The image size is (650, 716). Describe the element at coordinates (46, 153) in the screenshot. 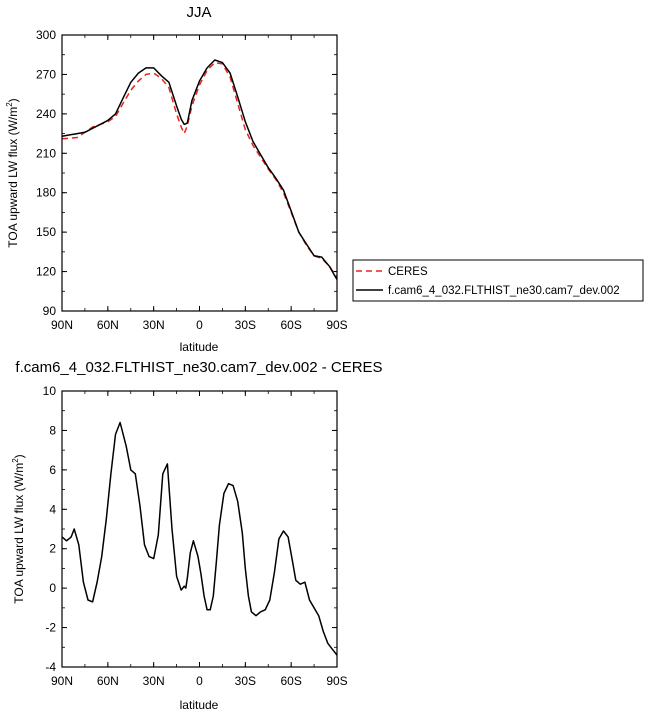

I see `y-tick-label: 210` at that location.